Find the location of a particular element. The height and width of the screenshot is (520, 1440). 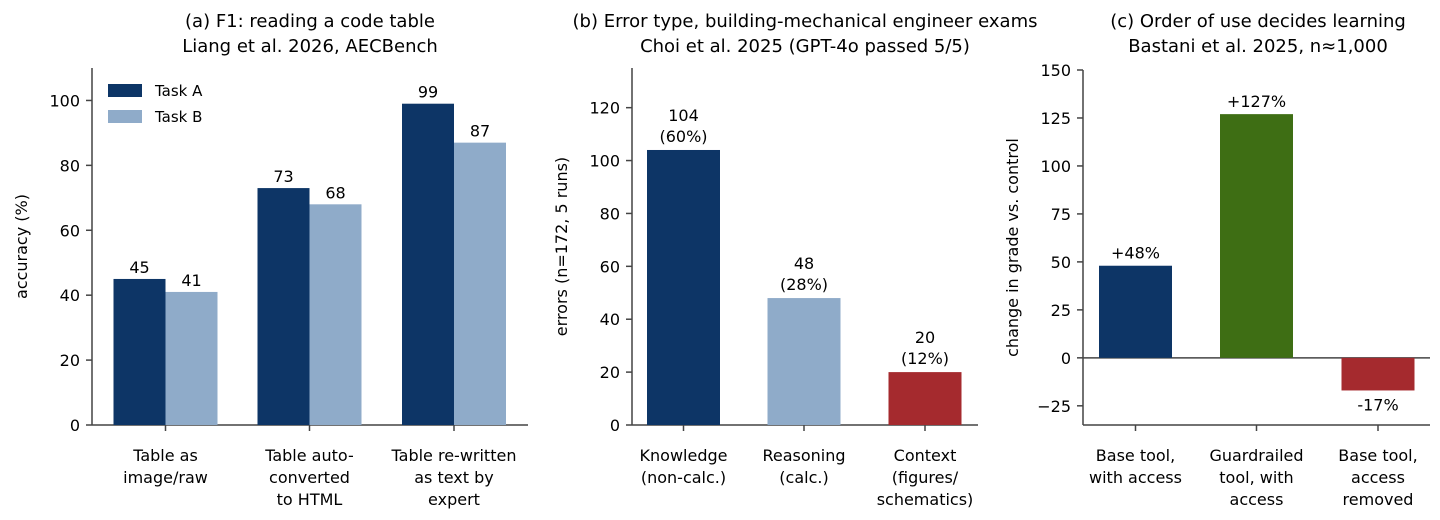

y-axis-label: accuracy (%) is located at coordinates (21, 246).